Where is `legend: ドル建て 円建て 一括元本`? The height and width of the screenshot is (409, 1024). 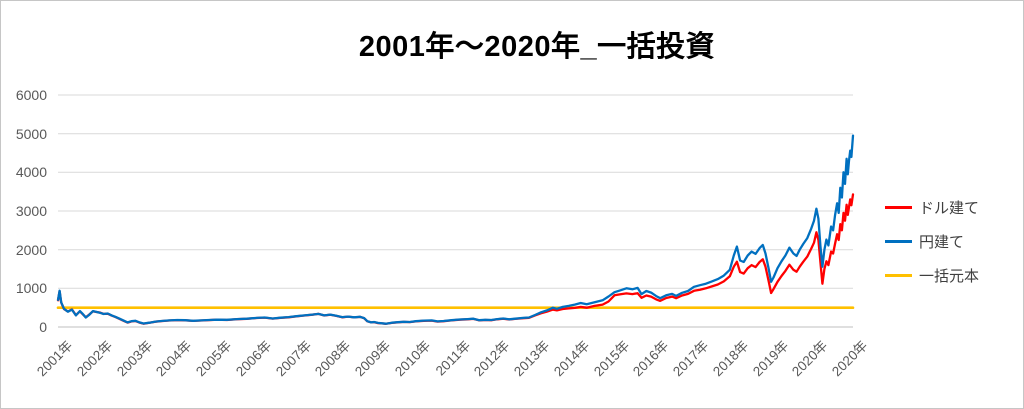
legend: ドル建て 円建て 一括元本 is located at coordinates (953, 248).